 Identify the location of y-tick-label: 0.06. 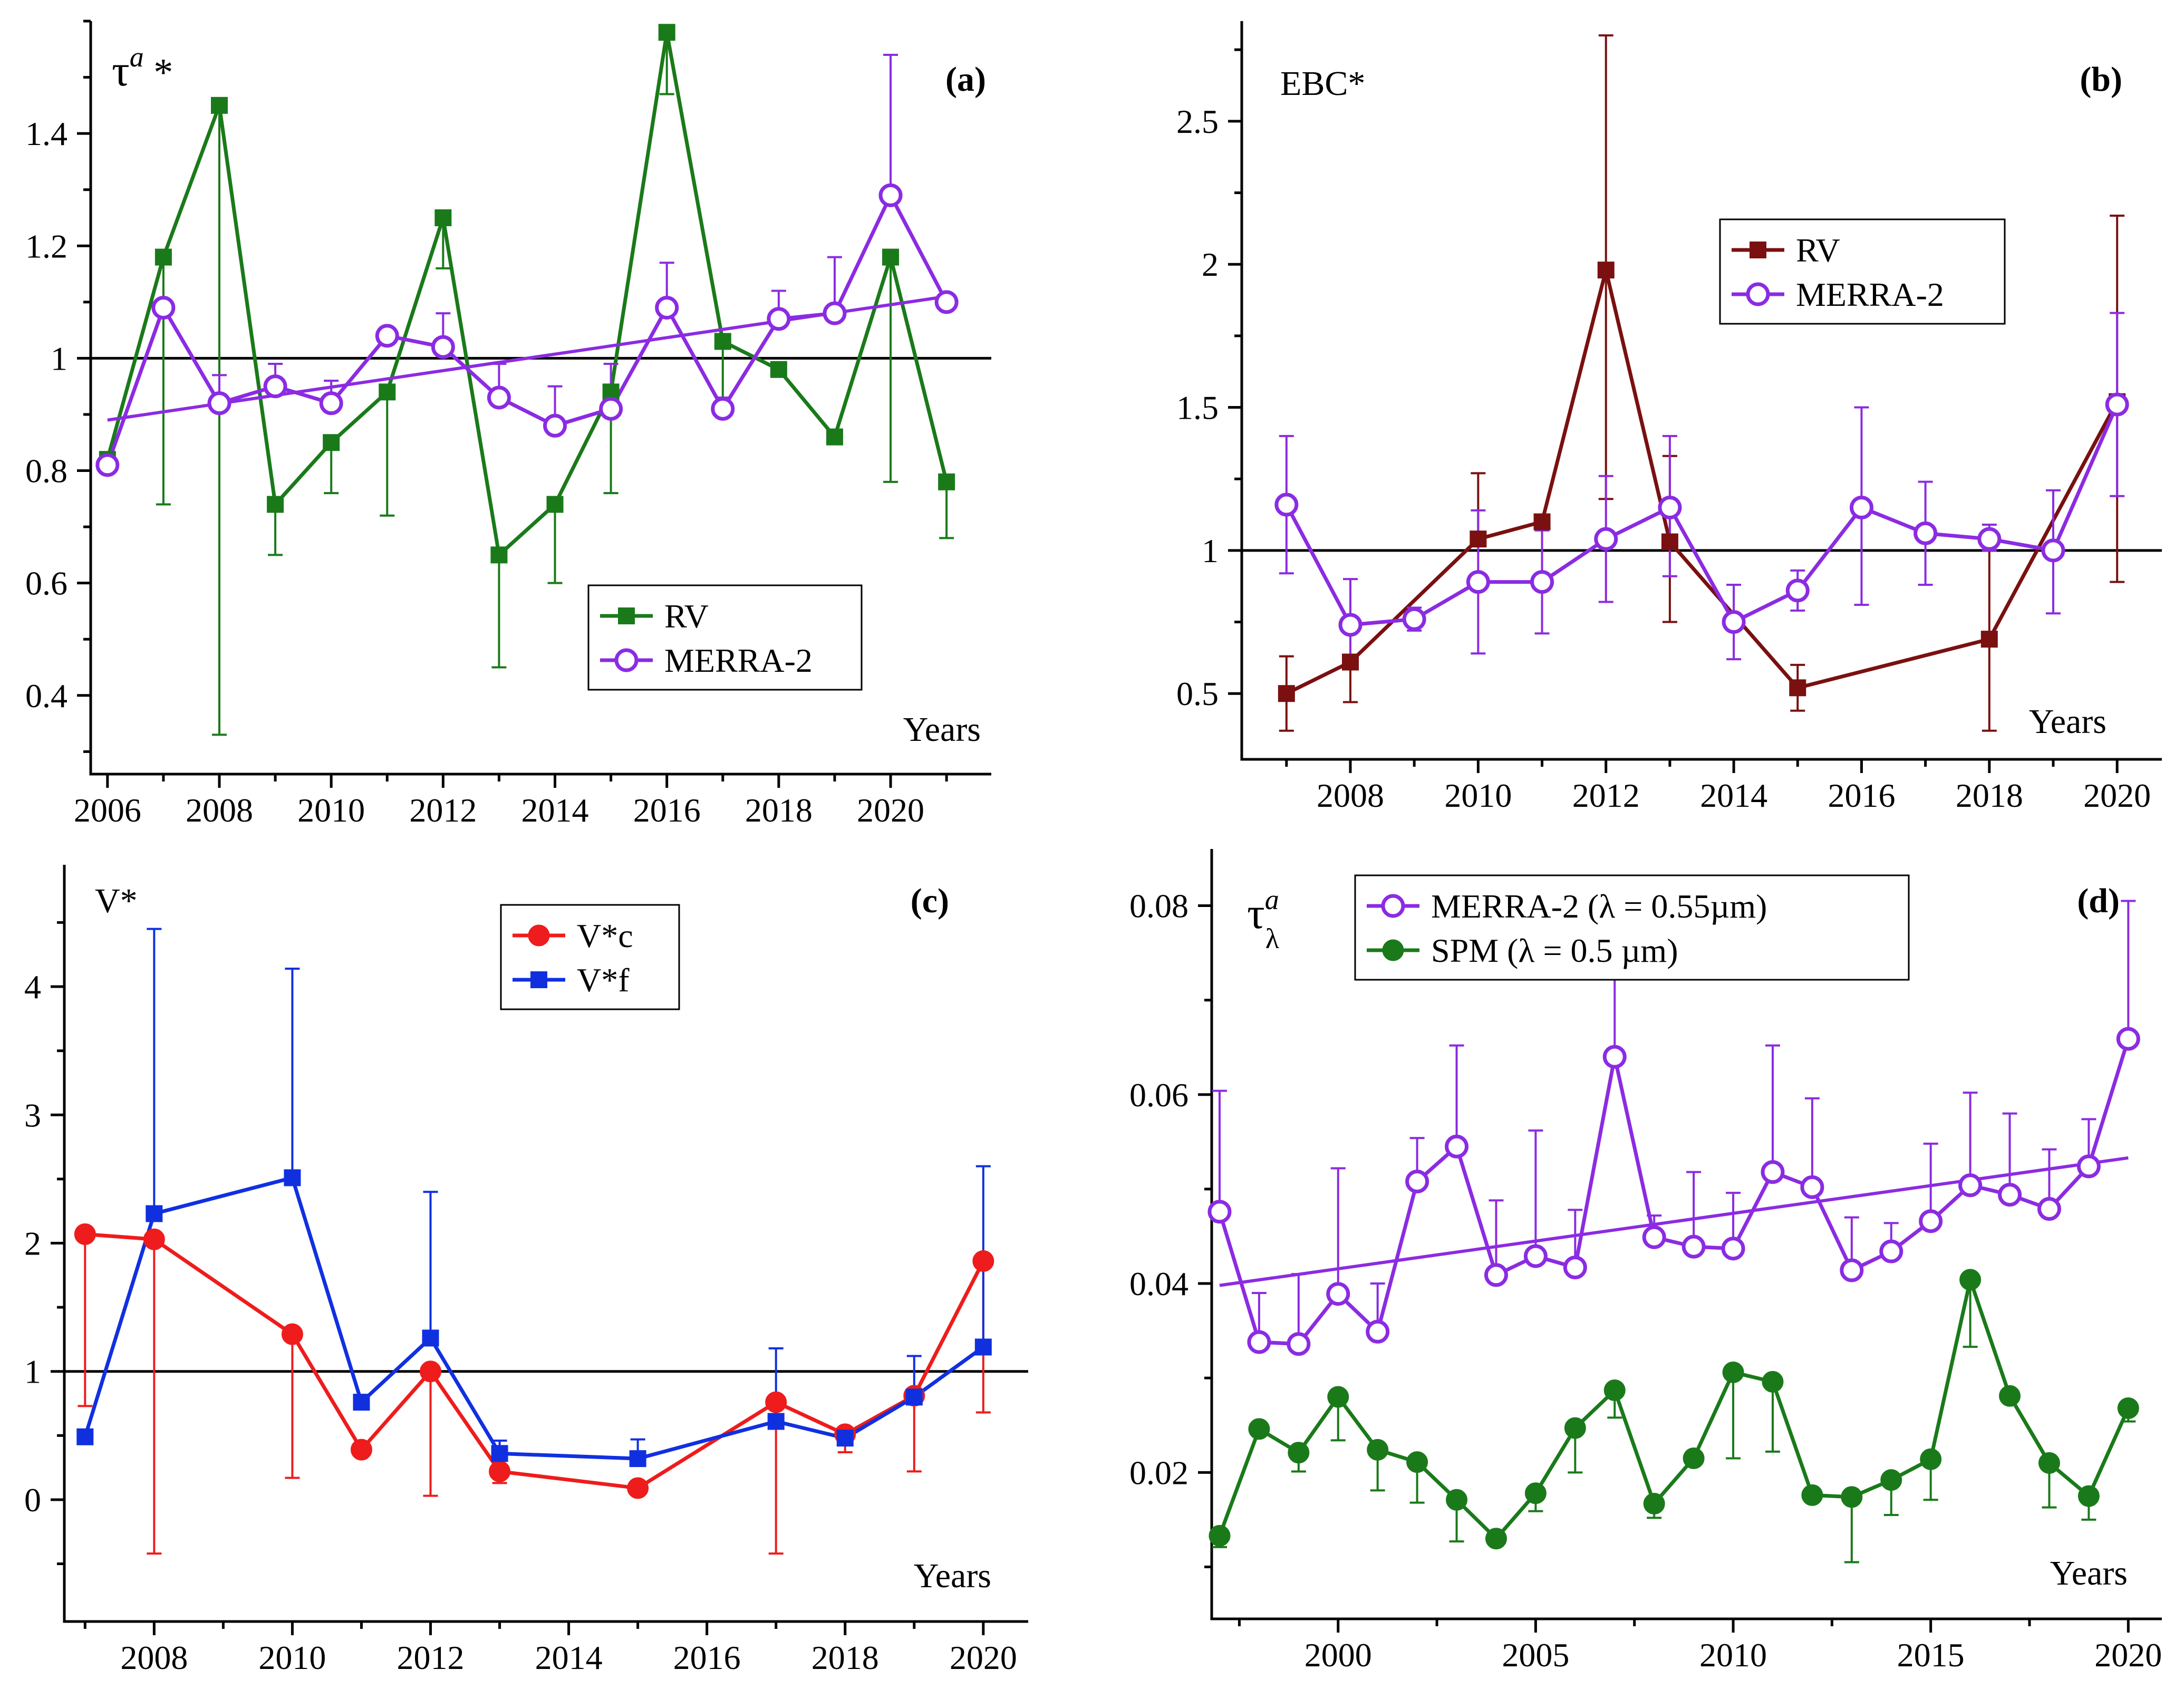
(1158, 1095).